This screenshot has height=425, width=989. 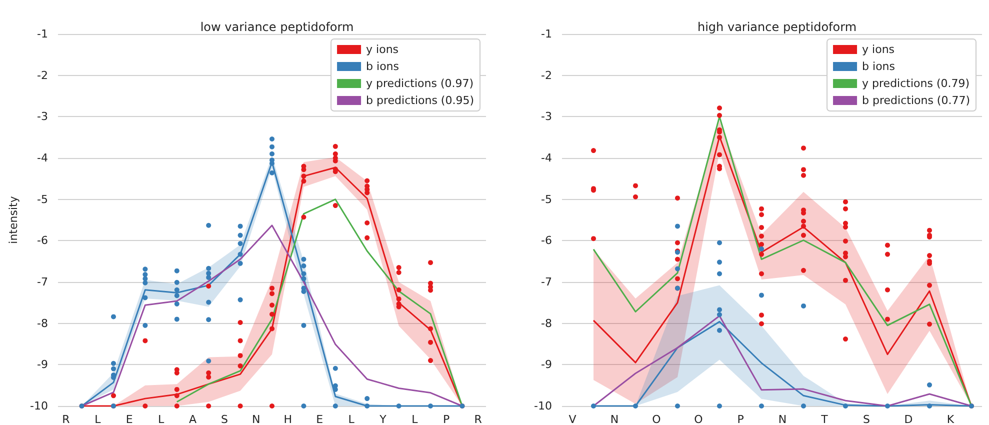 I want to click on x-tick-label: H, so click(x=288, y=419).